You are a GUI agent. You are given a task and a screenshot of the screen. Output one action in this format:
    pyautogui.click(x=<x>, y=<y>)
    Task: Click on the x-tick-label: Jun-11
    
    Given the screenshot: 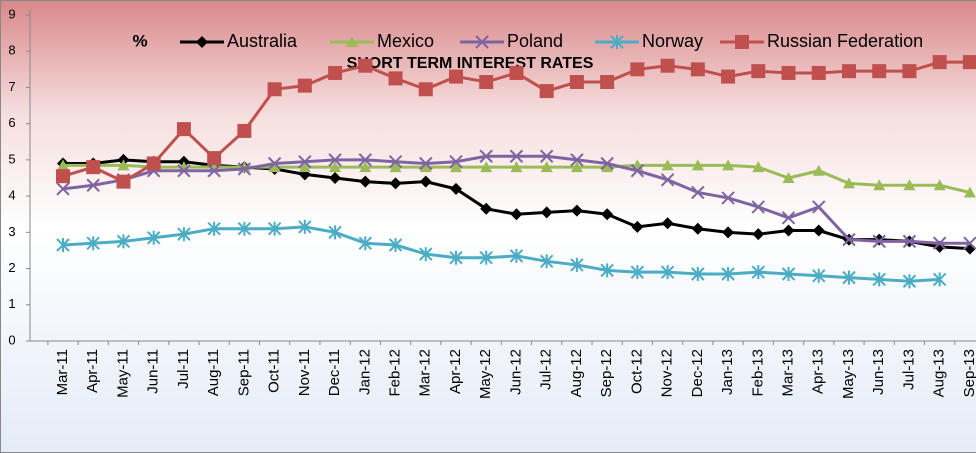 What is the action you would take?
    pyautogui.click(x=153, y=371)
    